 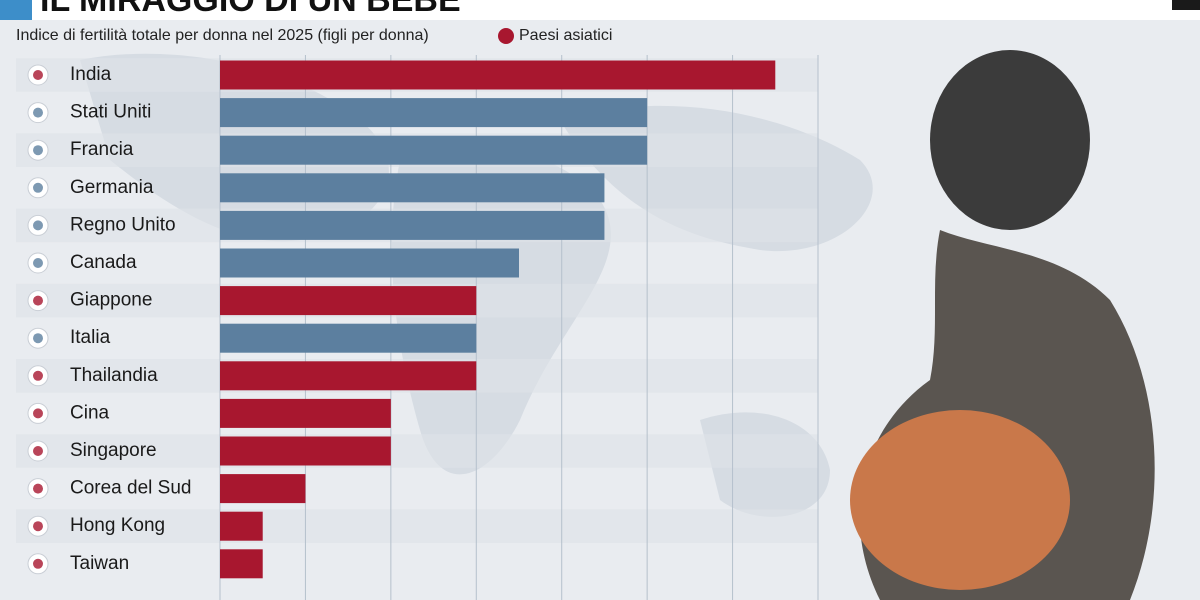 I want to click on category-label: Giappone, so click(x=111, y=300).